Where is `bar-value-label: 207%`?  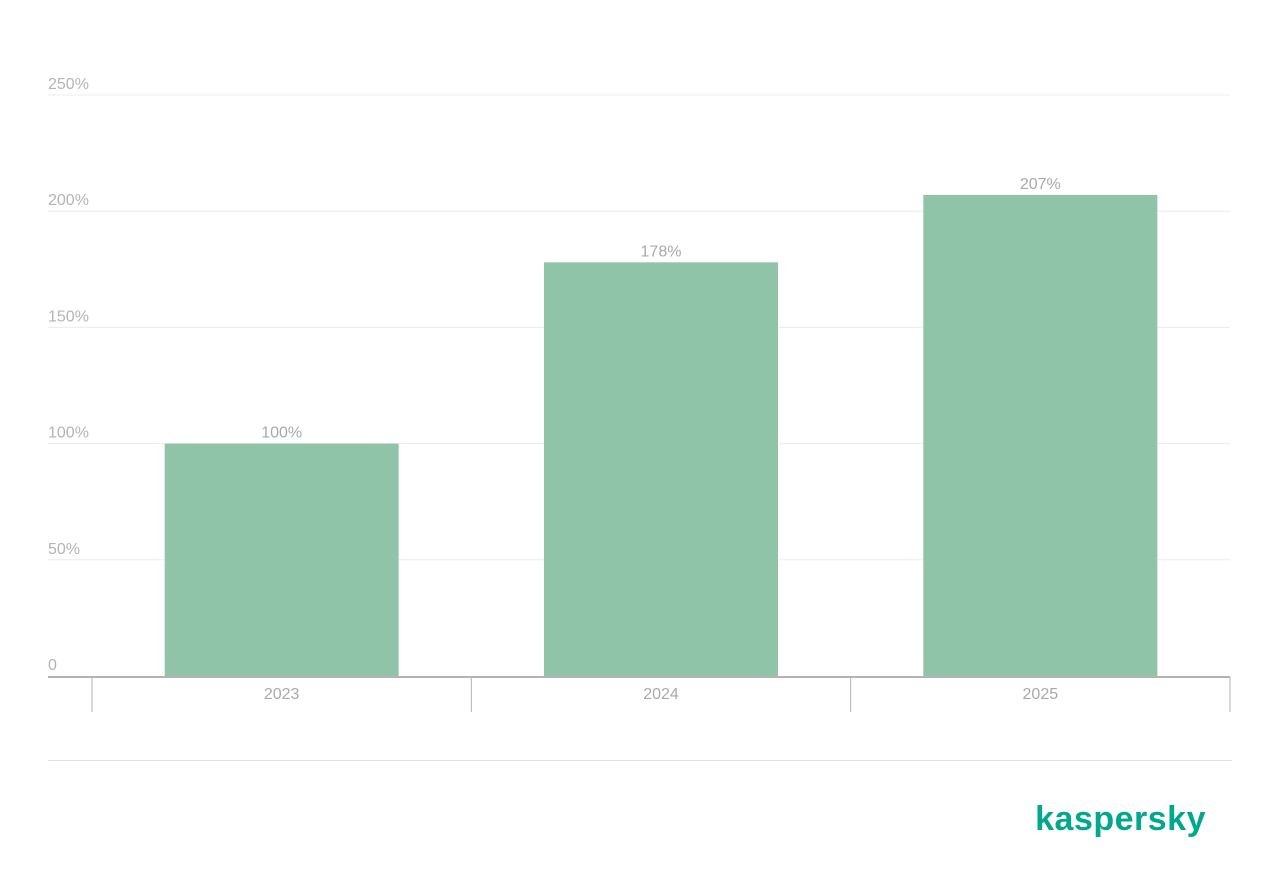
bar-value-label: 207% is located at coordinates (1040, 184).